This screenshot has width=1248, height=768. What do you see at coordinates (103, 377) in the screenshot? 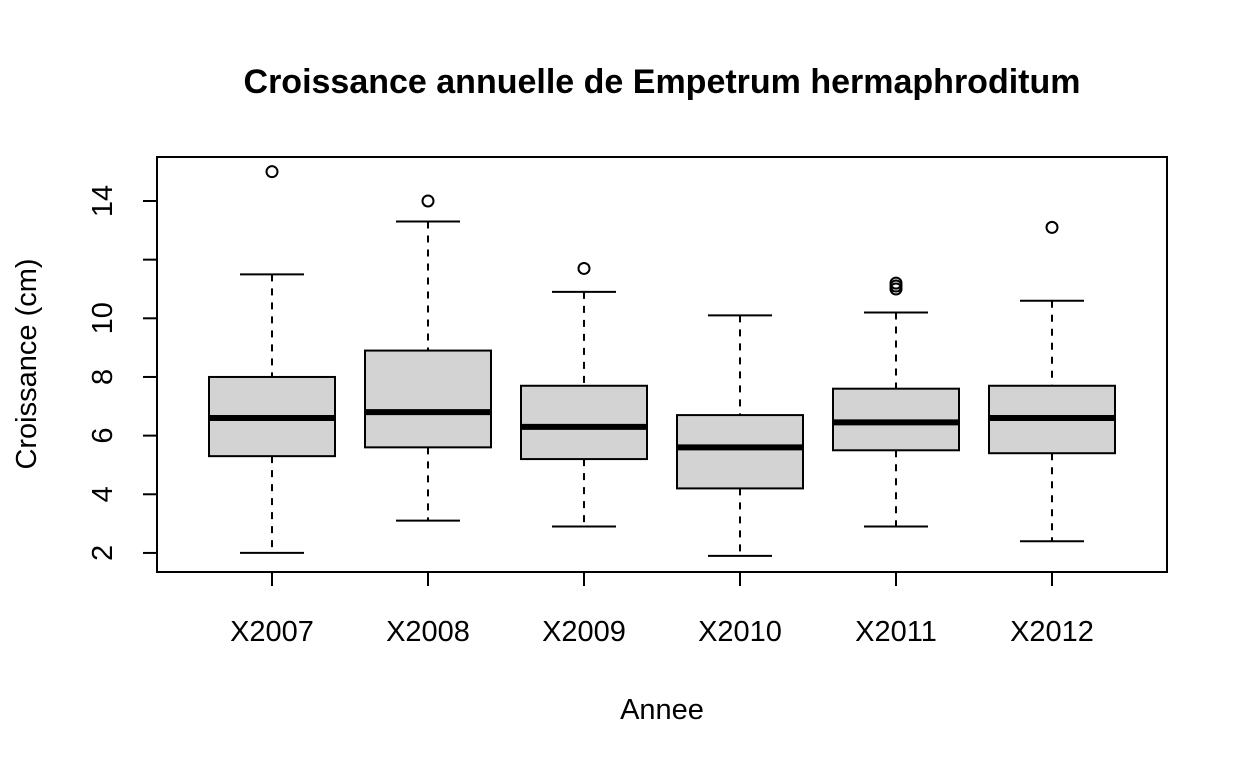
I see `y-tick-label: 8` at bounding box center [103, 377].